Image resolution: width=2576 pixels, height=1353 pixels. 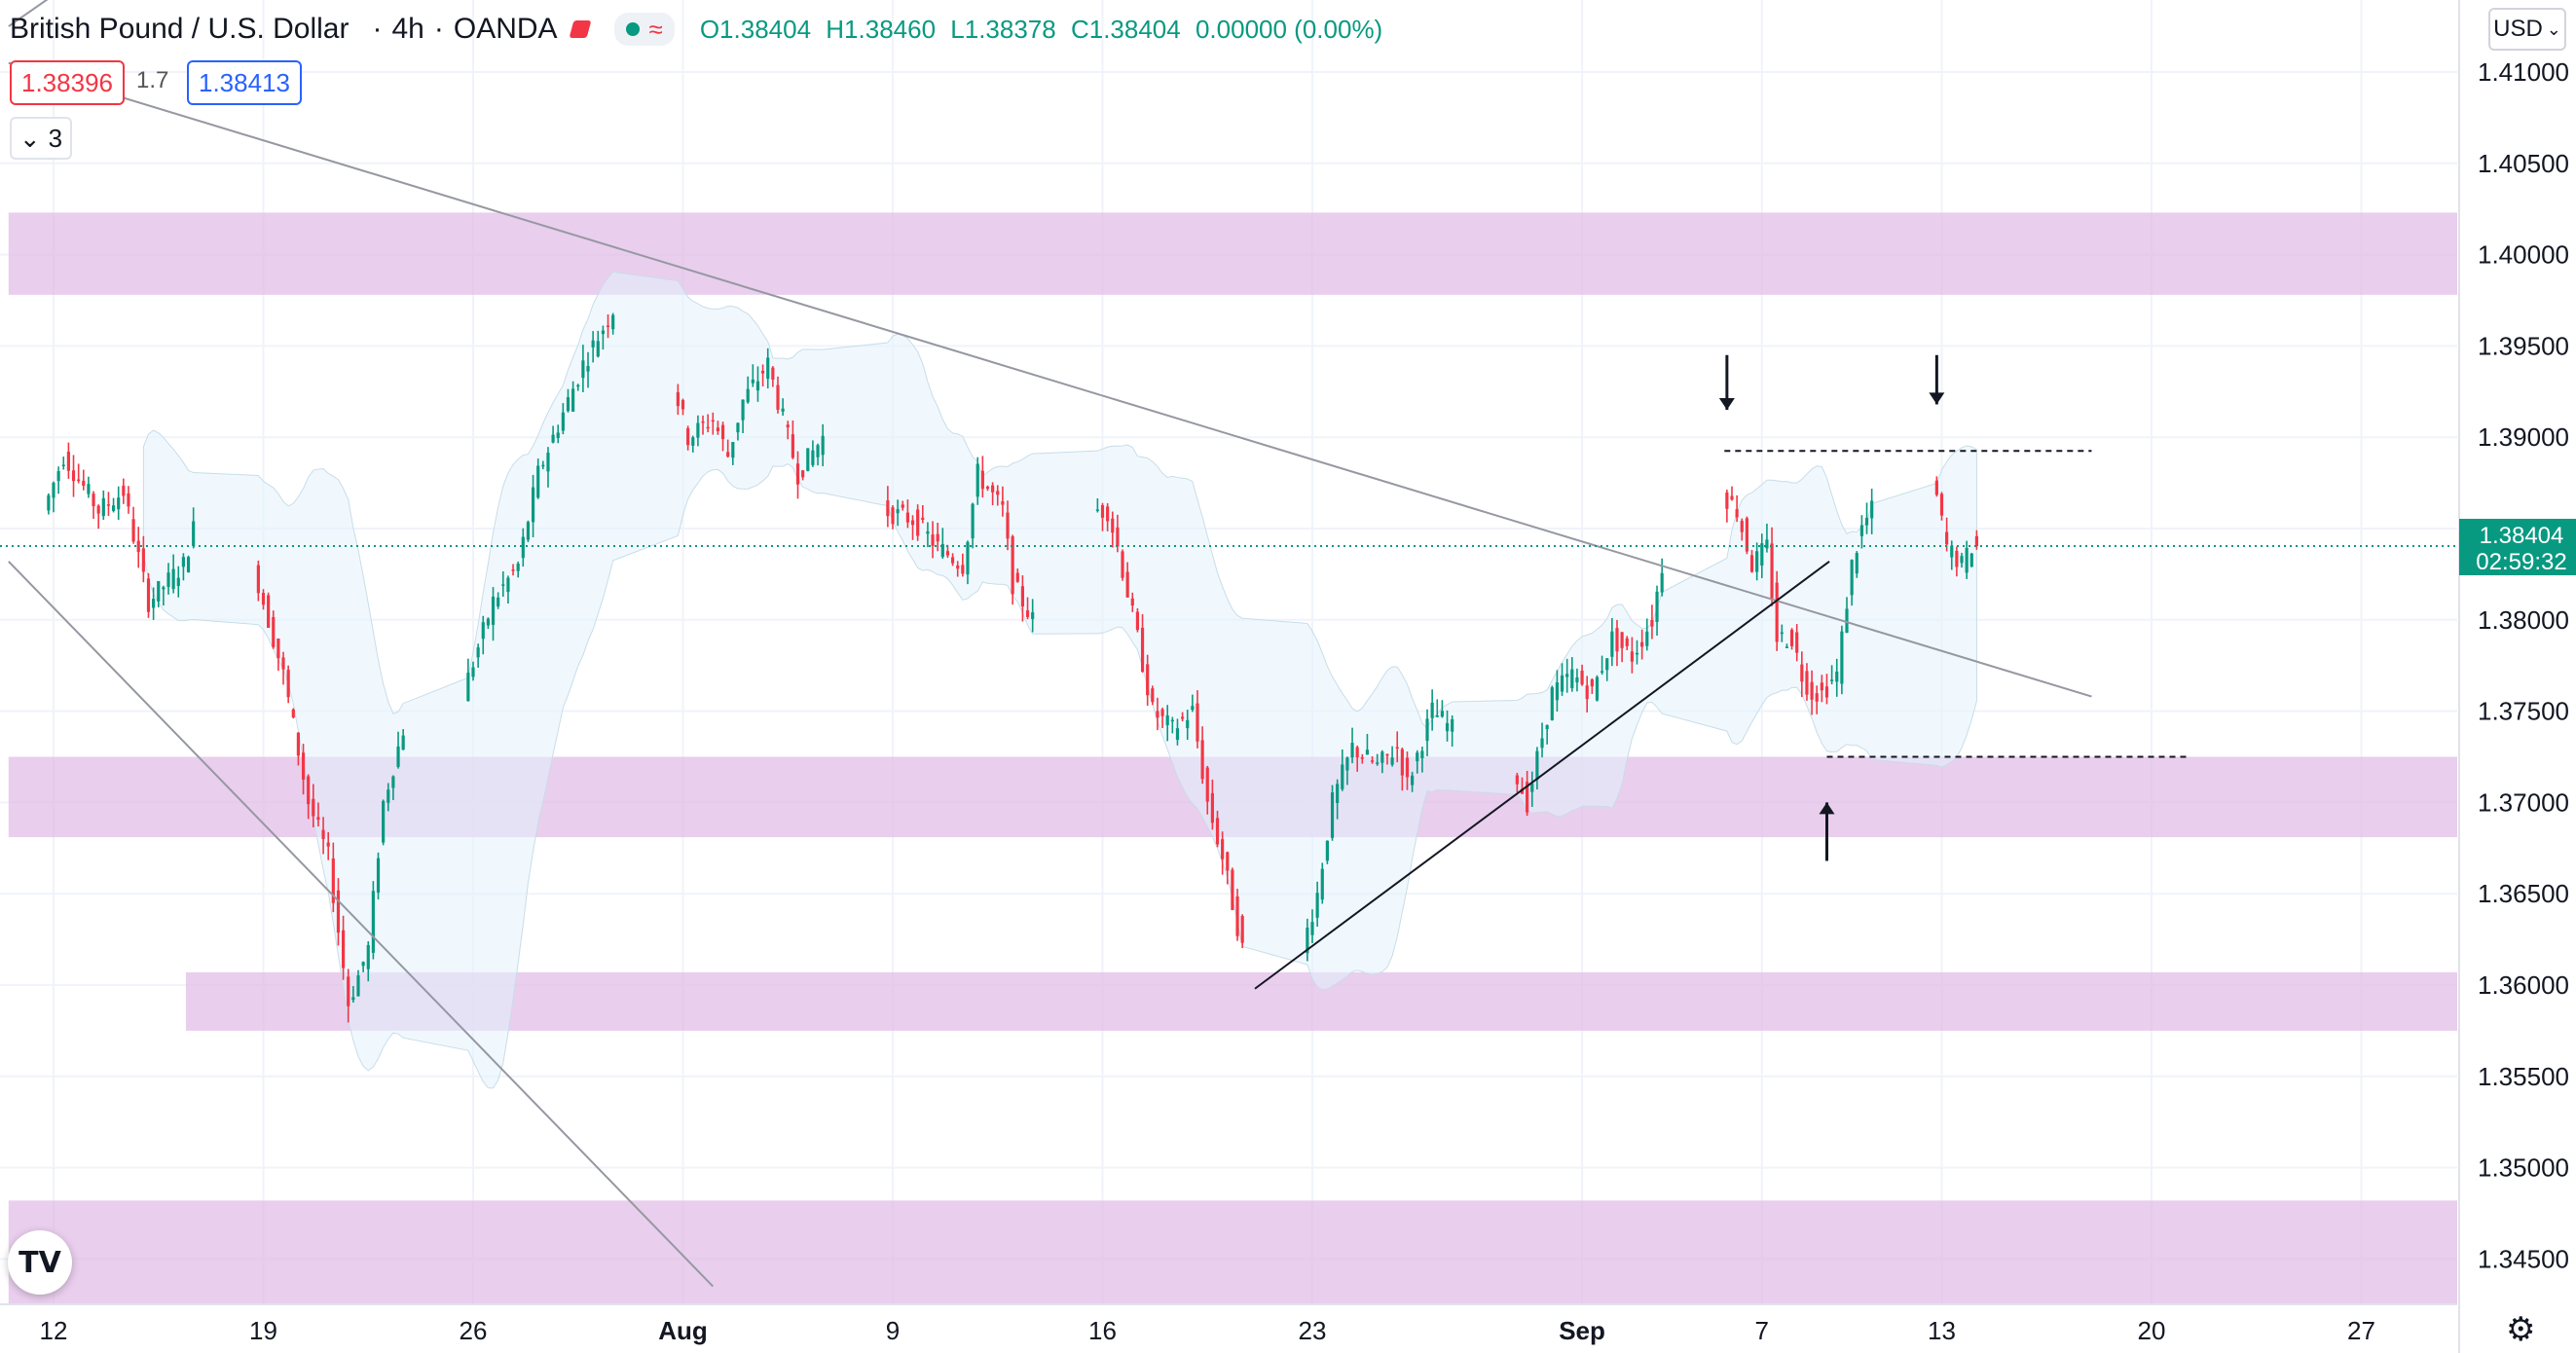 What do you see at coordinates (2523, 1259) in the screenshot?
I see `price-tick-label: 1.34500` at bounding box center [2523, 1259].